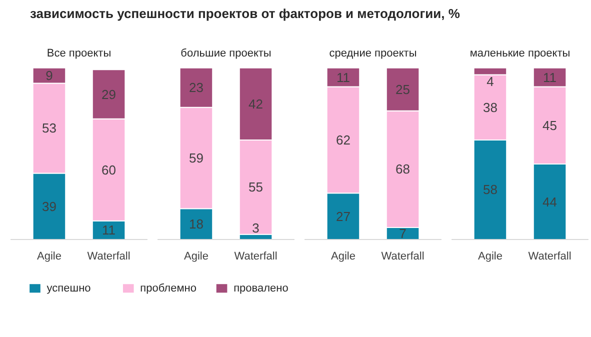  What do you see at coordinates (343, 216) in the screenshot?
I see `data-label: 27` at bounding box center [343, 216].